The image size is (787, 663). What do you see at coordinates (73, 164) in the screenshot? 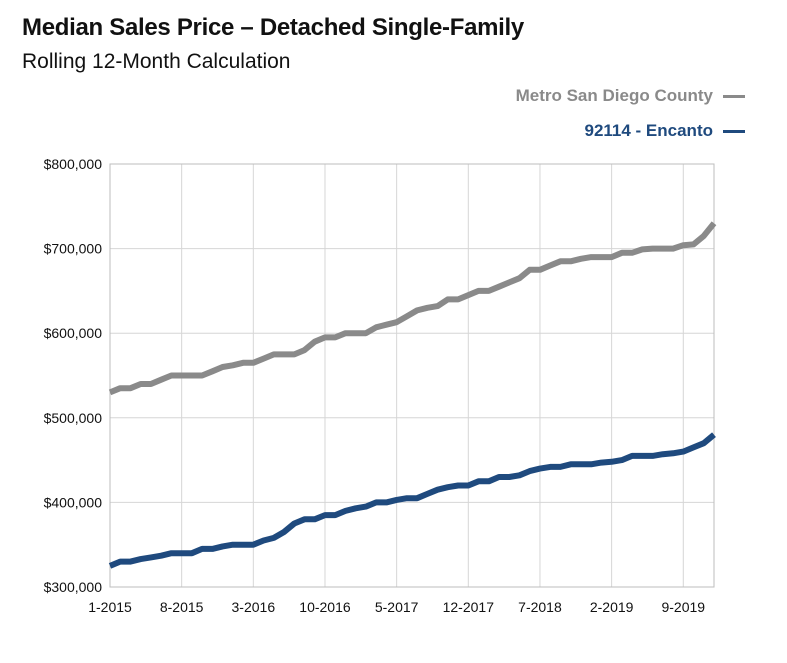
I see `y-tick-label: $800,000` at bounding box center [73, 164].